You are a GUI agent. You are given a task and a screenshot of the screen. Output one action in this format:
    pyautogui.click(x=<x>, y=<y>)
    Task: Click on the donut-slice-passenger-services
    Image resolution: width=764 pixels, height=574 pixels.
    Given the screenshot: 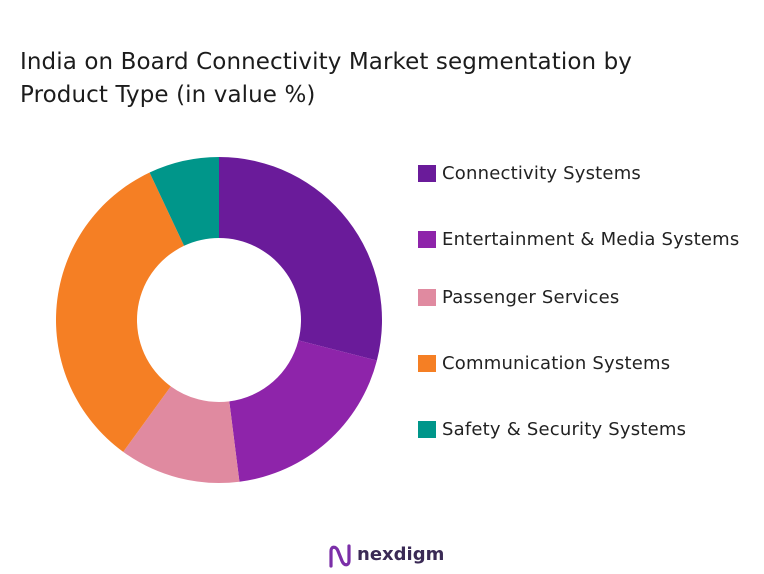 What is the action you would take?
    pyautogui.click(x=181, y=434)
    